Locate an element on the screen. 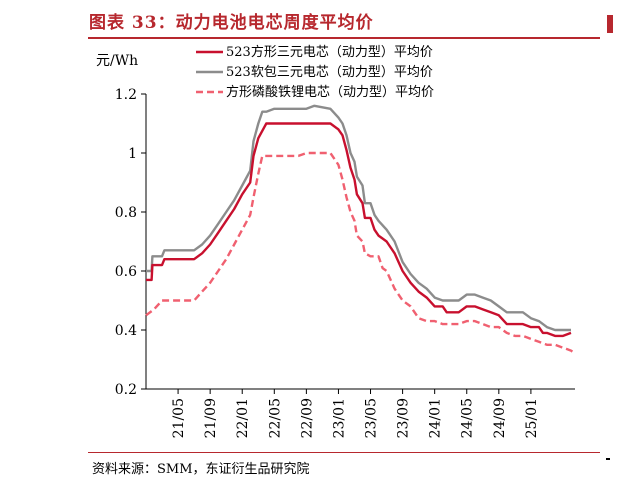 The width and height of the screenshot is (617, 491). source-note: 资料来源：SMM，东证衍生品研究院 is located at coordinates (201, 469).